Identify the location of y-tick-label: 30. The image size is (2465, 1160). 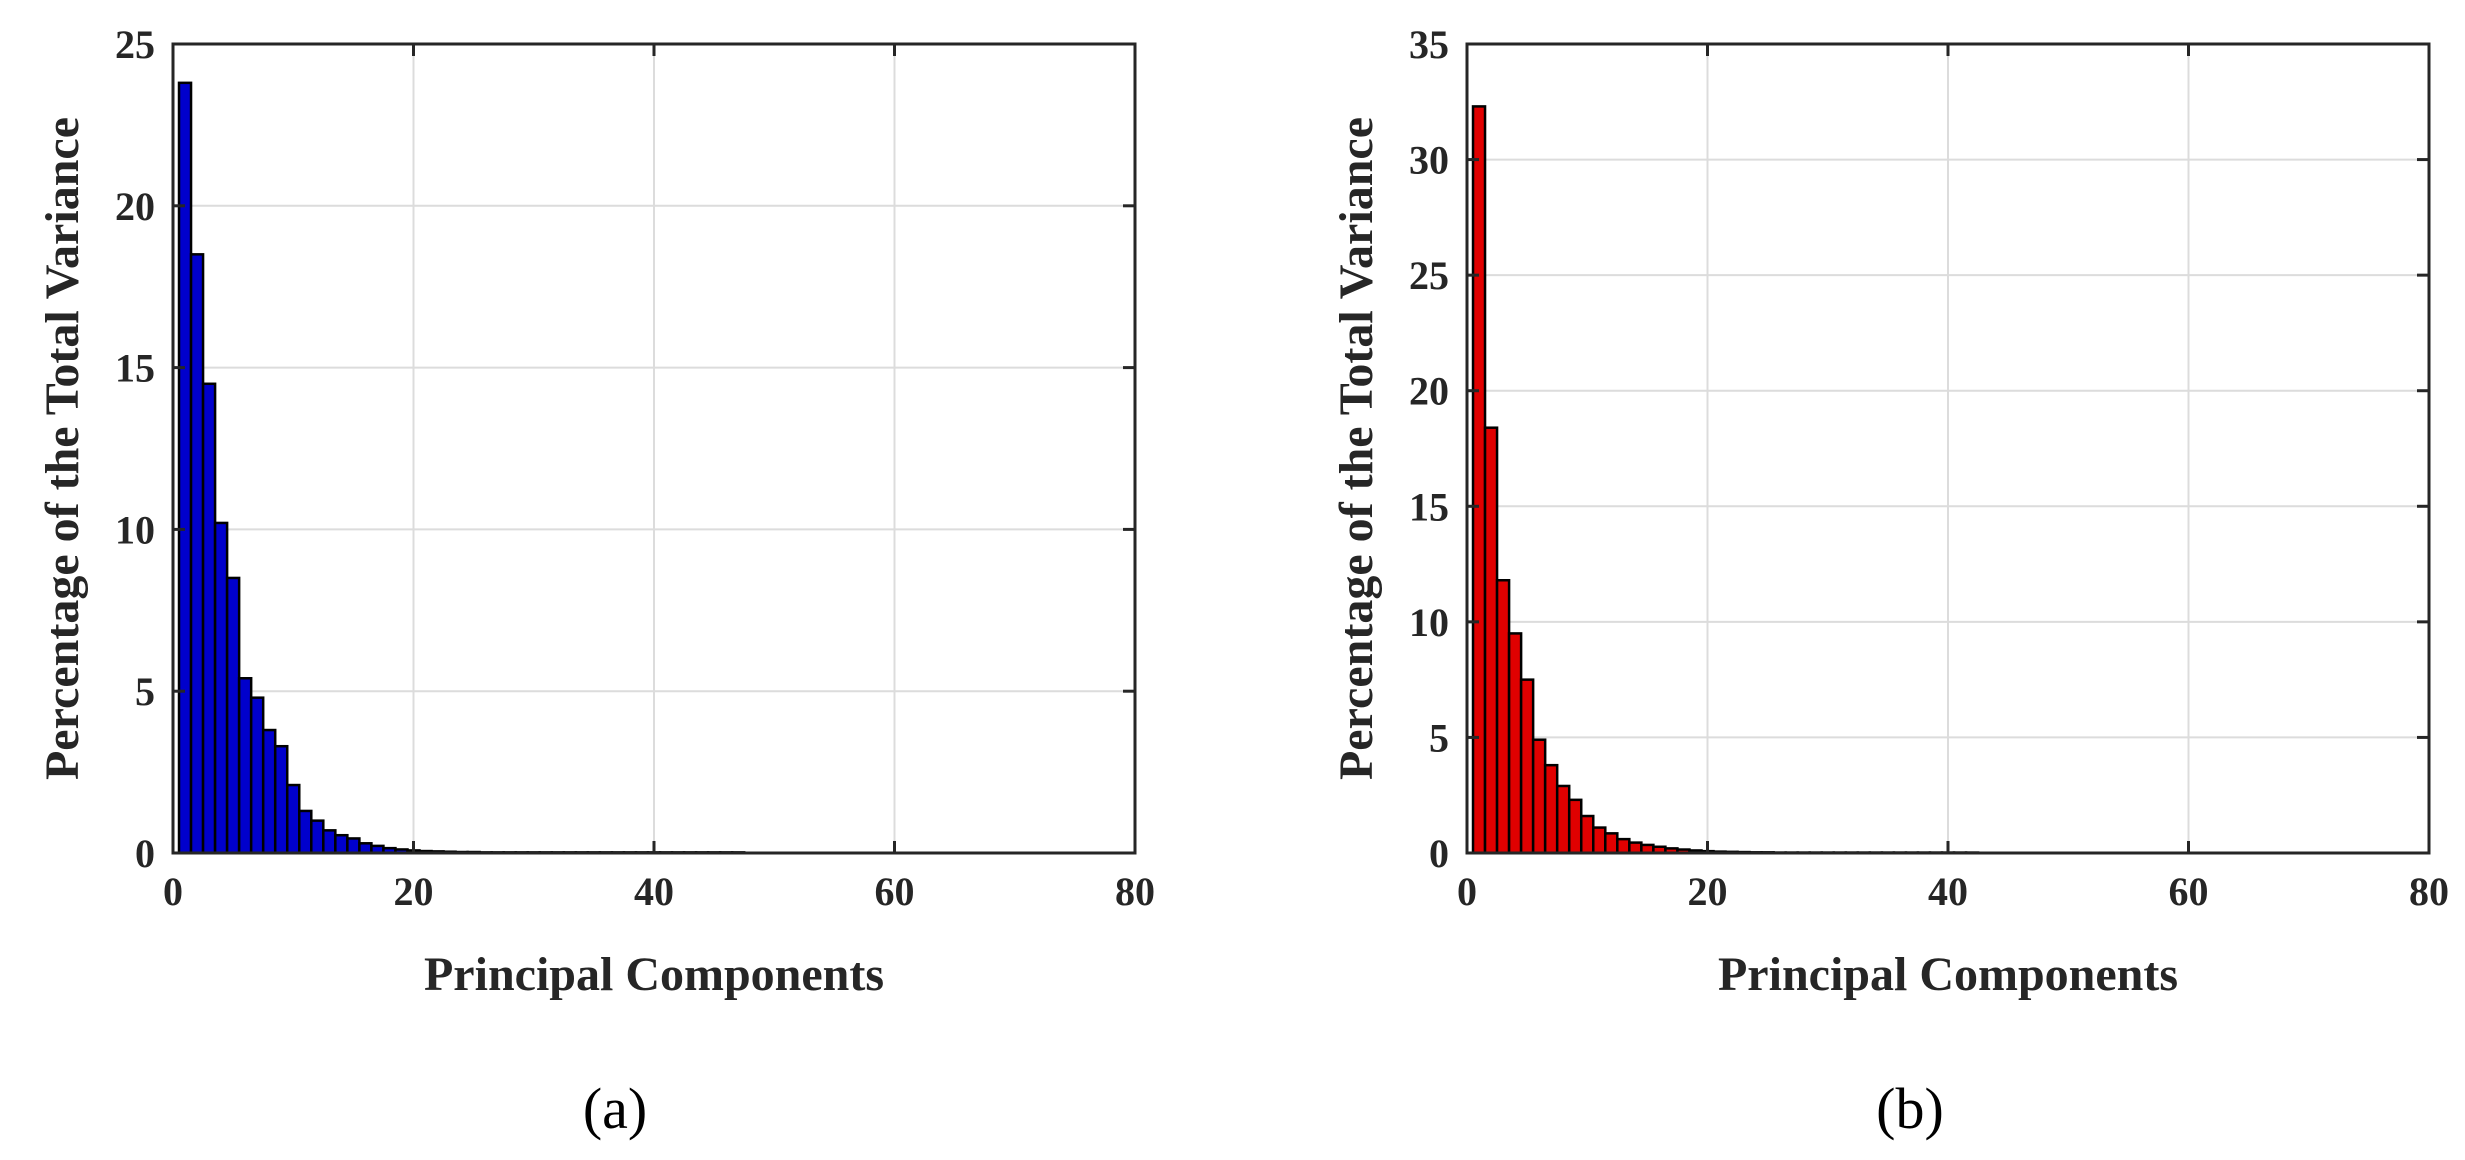
(1429, 160).